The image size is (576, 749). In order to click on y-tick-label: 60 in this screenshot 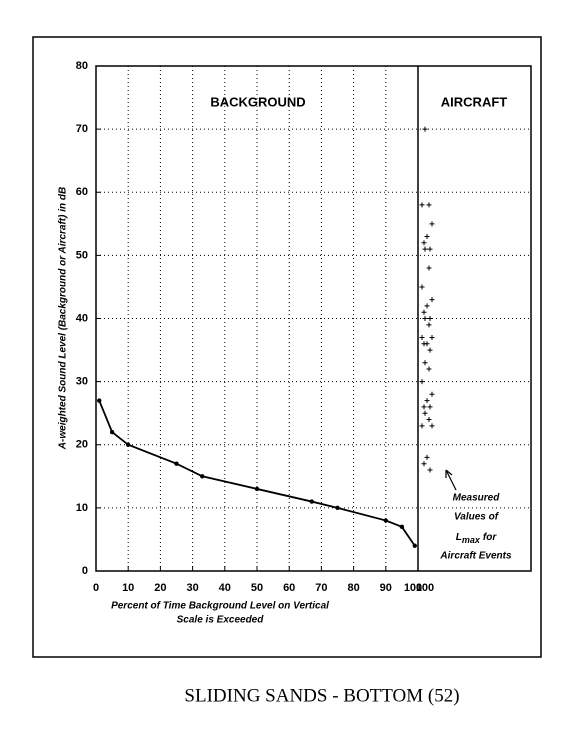, I will do `click(82, 192)`.